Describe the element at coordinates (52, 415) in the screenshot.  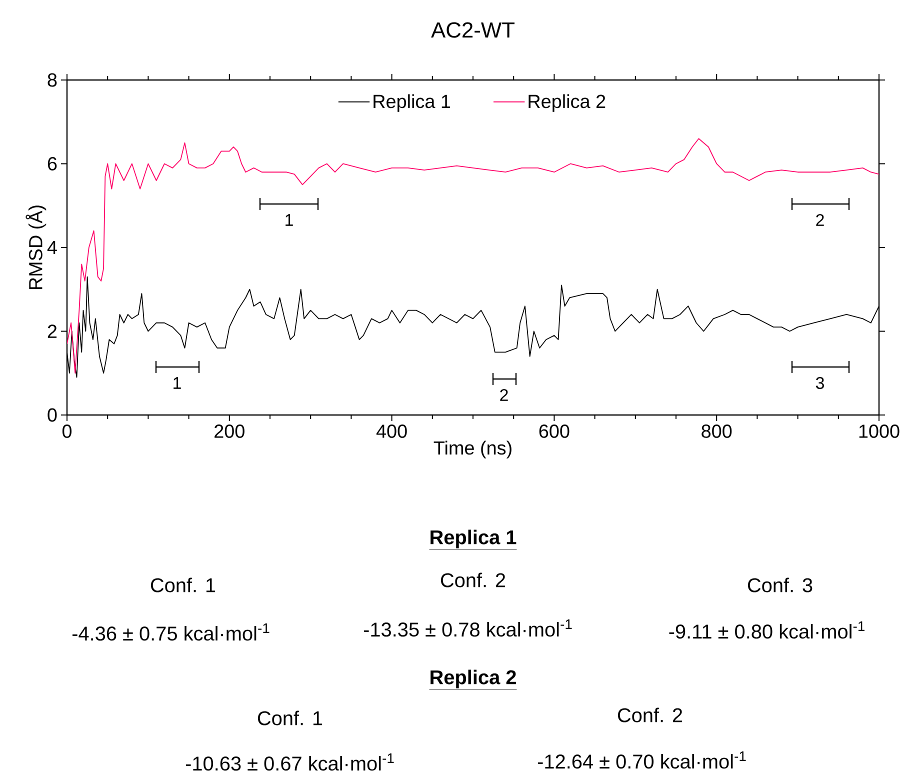
I see `y-tick-label: 0` at that location.